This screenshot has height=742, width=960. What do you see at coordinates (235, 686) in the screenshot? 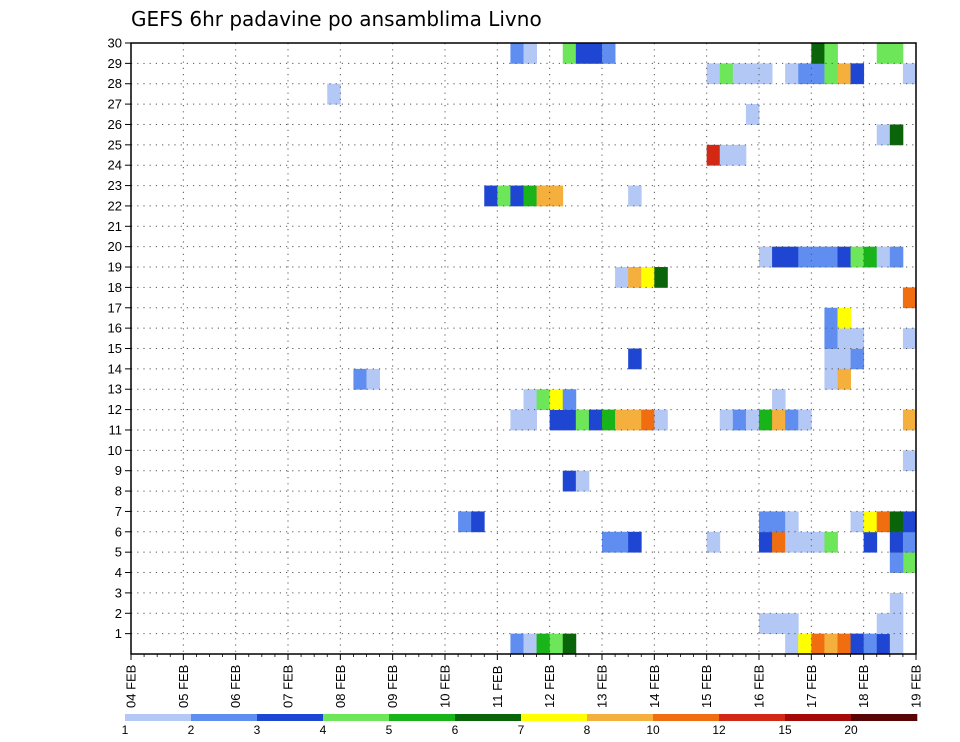
I see `x-tick-label: 06 FEB` at bounding box center [235, 686].